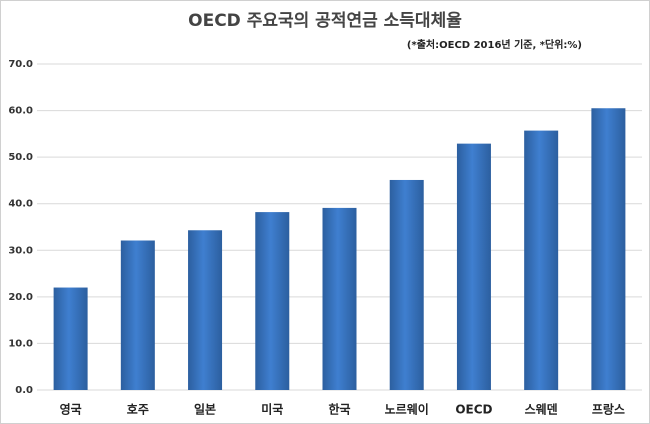 The height and width of the screenshot is (424, 650). I want to click on y-tick-label: 40.0, so click(20, 204).